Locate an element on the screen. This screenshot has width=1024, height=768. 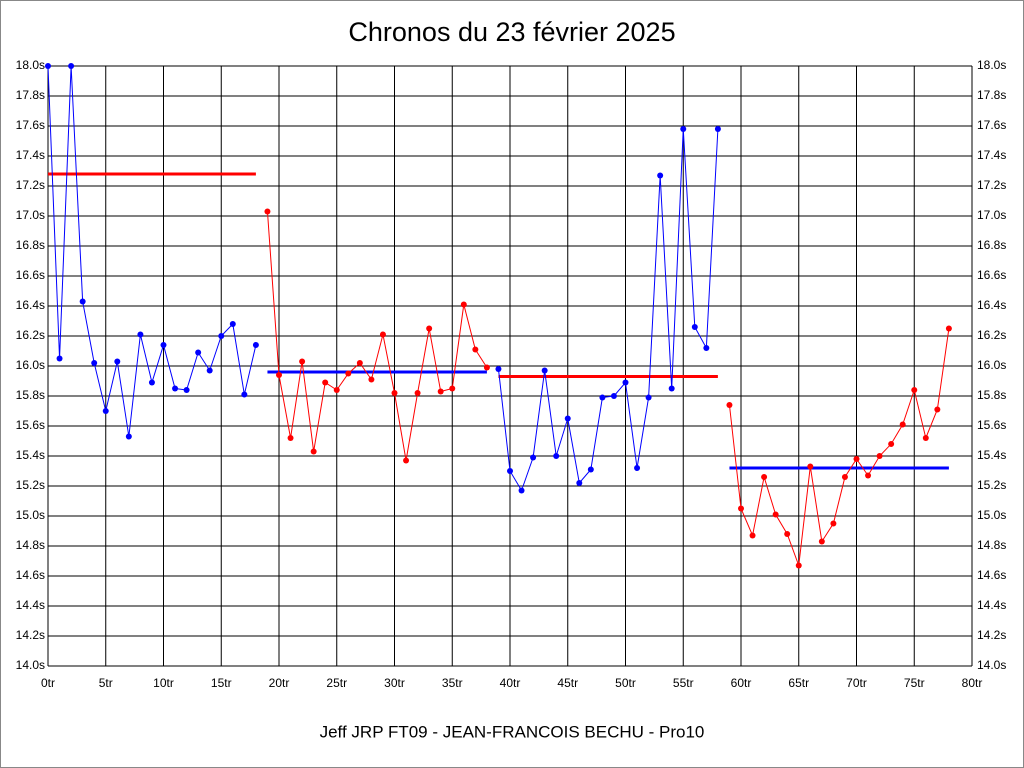
y2-tick-label: 15.0s is located at coordinates (991, 515).